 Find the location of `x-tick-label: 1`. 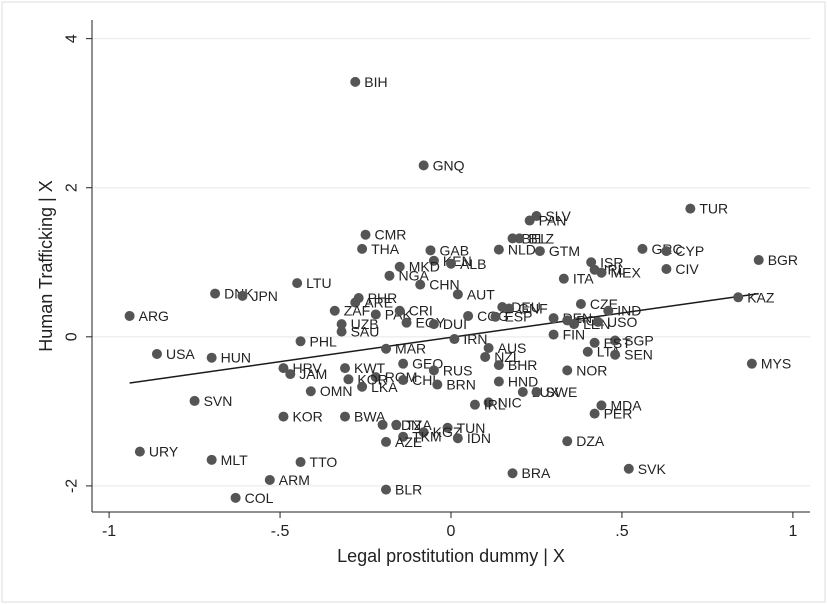

x-tick-label: 1 is located at coordinates (792, 531).